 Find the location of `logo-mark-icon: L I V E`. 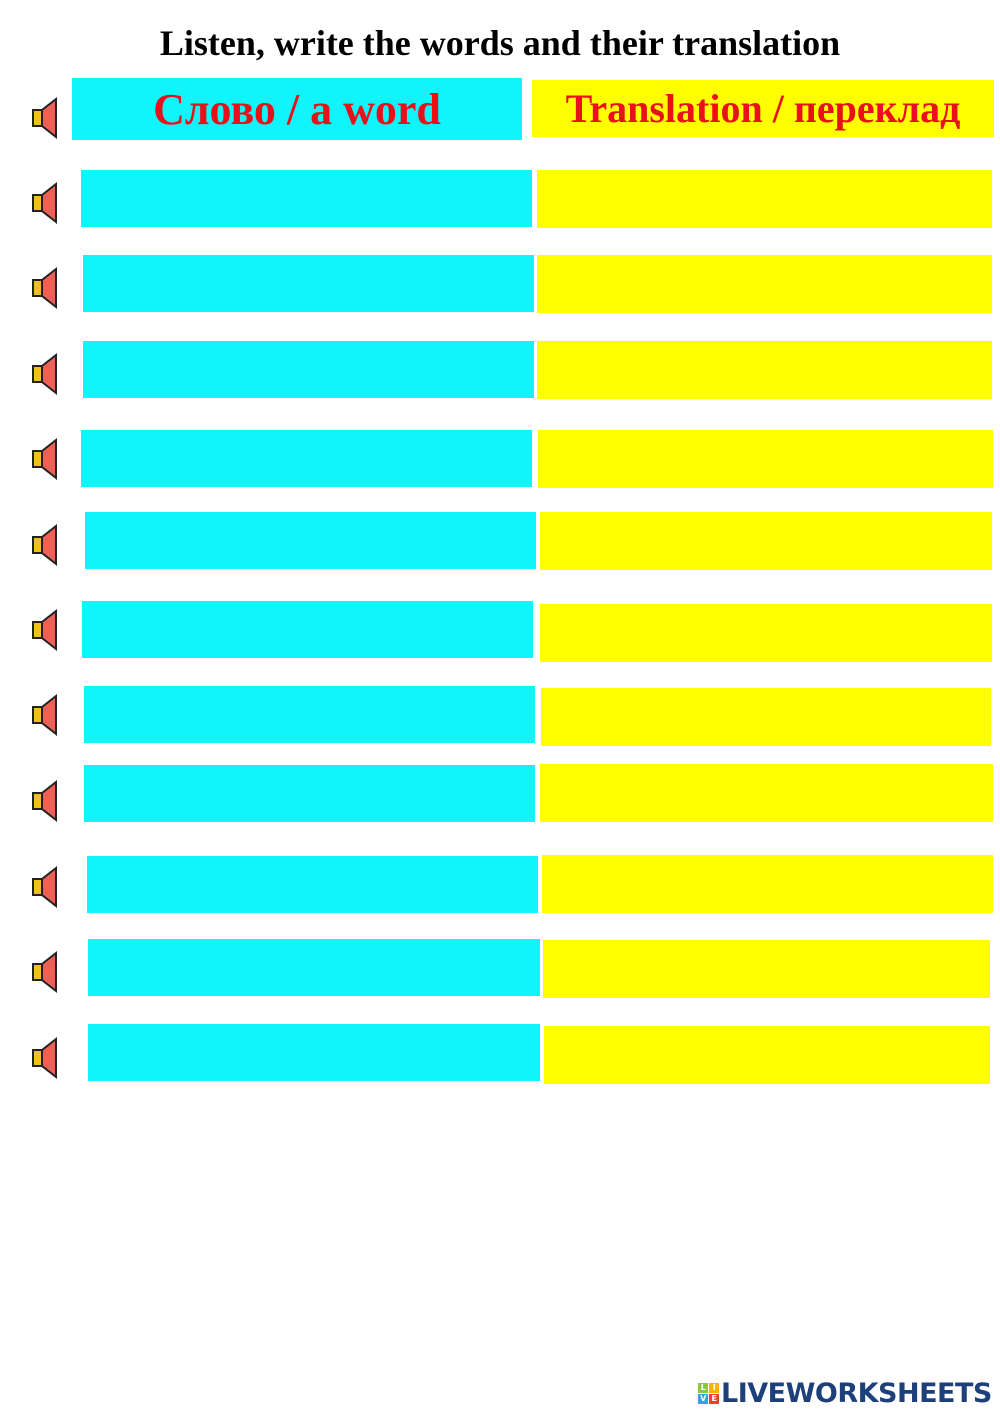

logo-mark-icon: L I V E is located at coordinates (708, 1393).